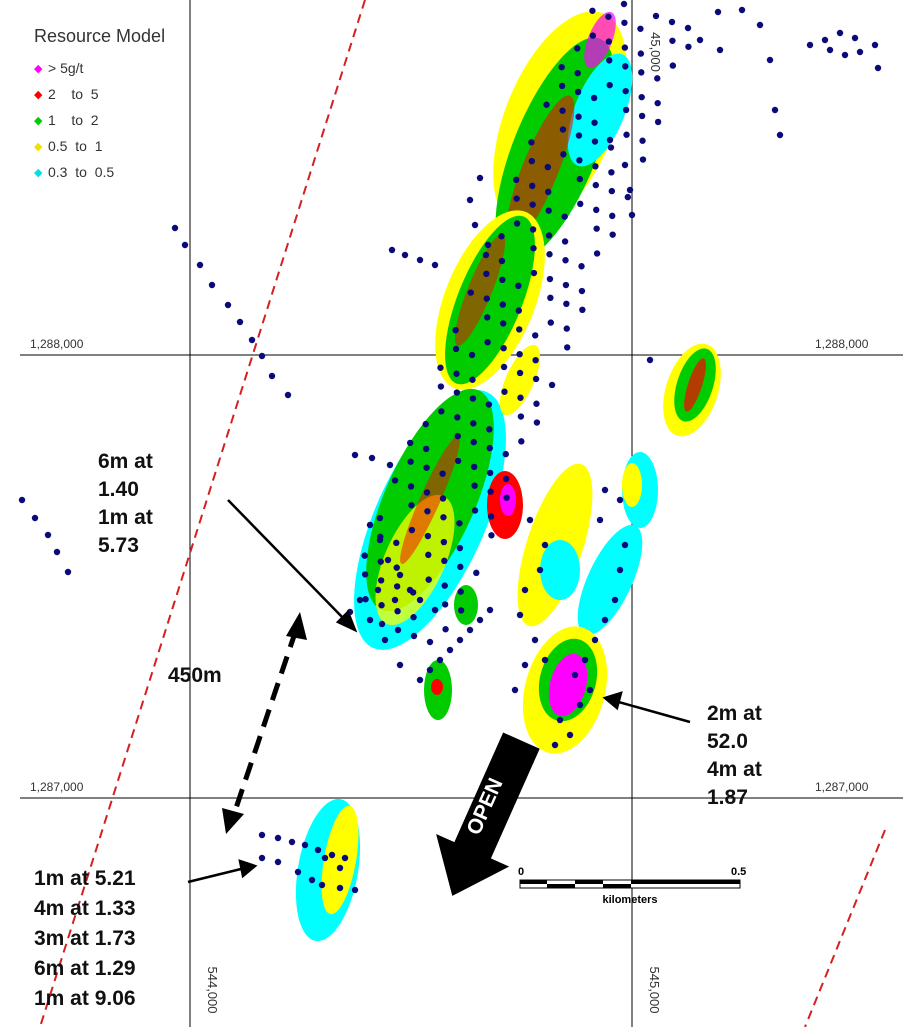  Describe the element at coordinates (38, 120) in the screenshot. I see `diamond-icon: ◆` at that location.